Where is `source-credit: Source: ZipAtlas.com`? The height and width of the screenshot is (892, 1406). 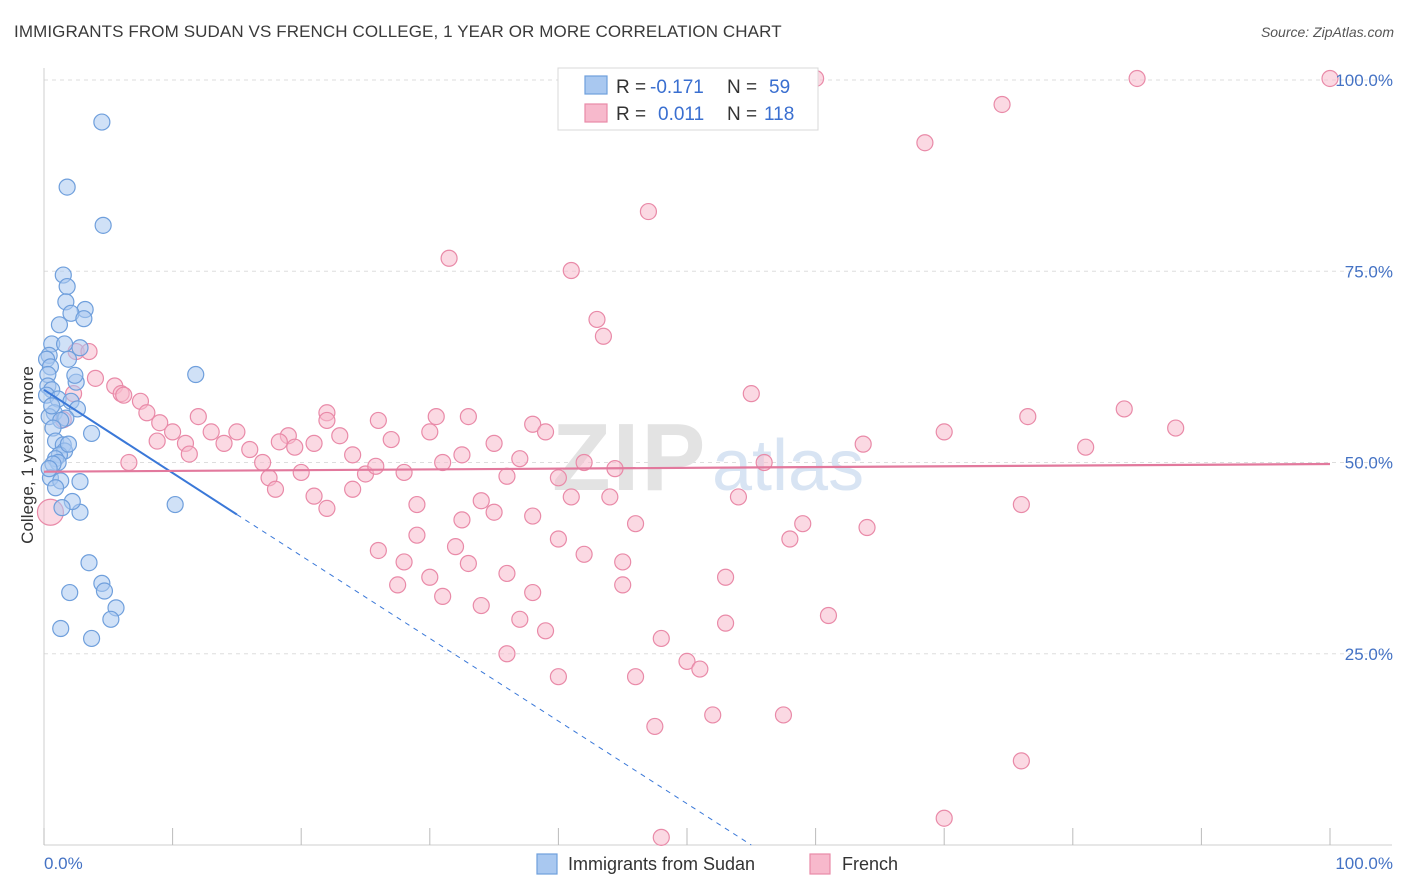 source-credit: Source: ZipAtlas.com is located at coordinates (1327, 32).